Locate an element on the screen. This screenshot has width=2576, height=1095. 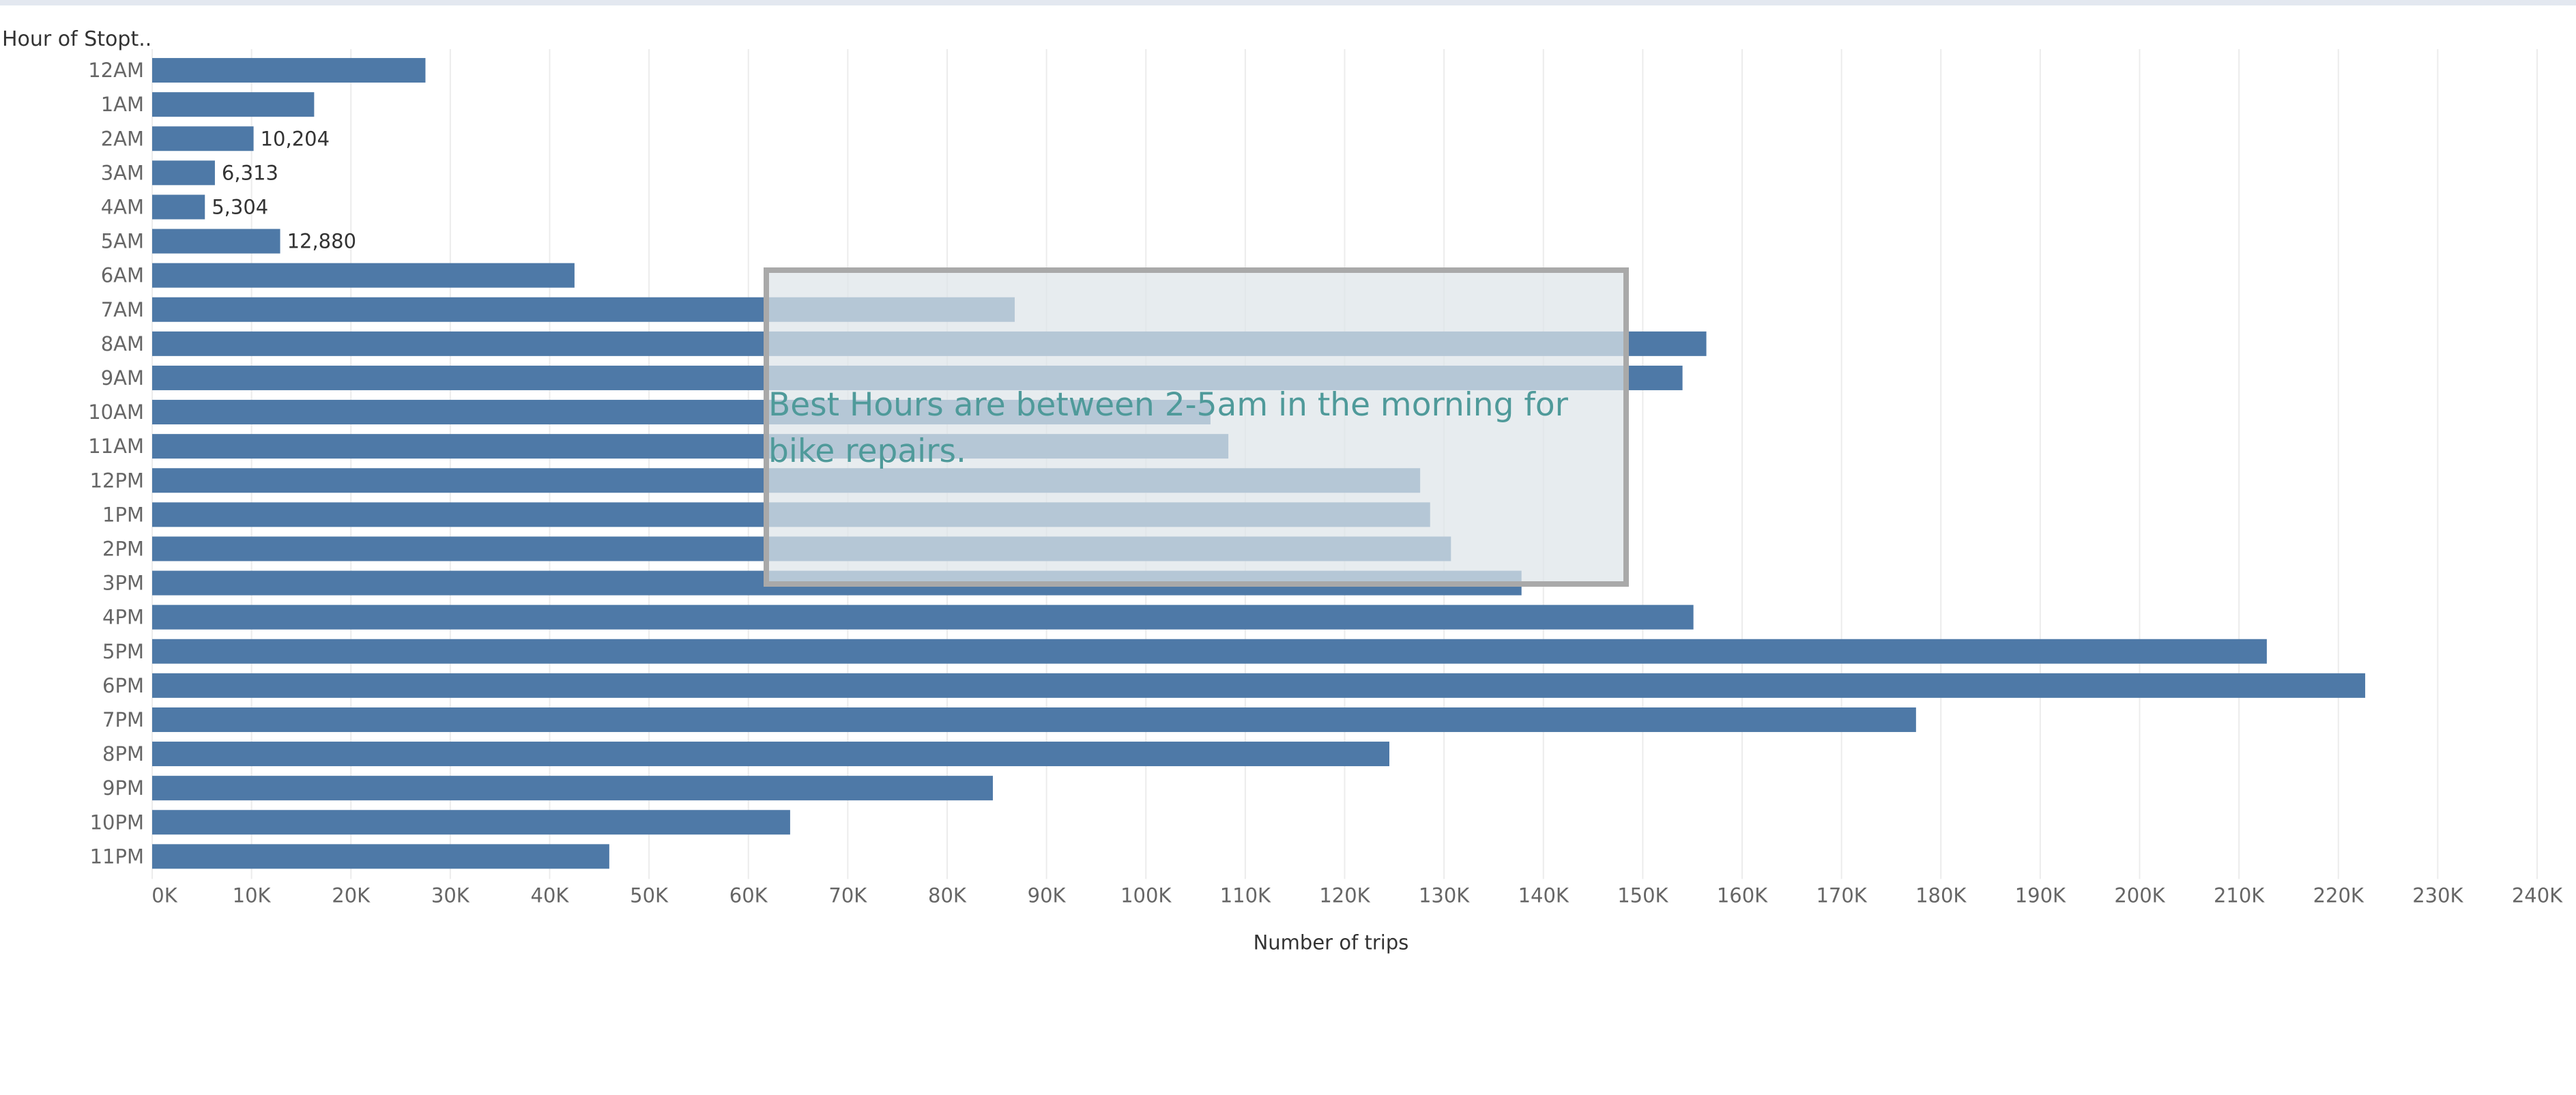
x-tick-label: 80K is located at coordinates (947, 896).